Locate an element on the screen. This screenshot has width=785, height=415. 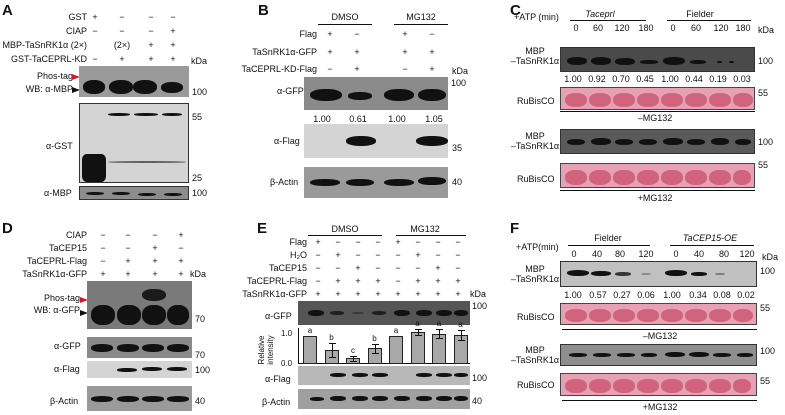
b-marker: 40 is located at coordinates (457, 182).